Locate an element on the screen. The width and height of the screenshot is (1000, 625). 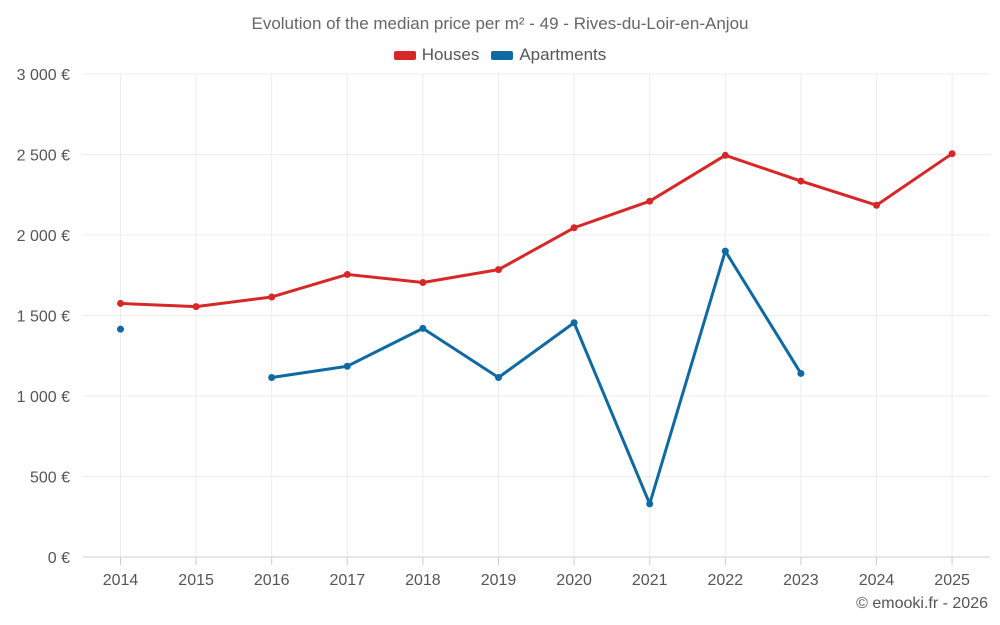
x-tick-label: 2021 is located at coordinates (650, 580).